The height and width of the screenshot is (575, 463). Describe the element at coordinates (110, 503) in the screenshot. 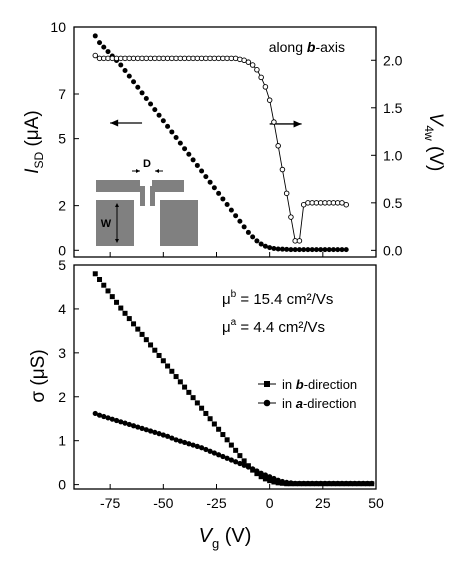

I see `bottom-x-tick-label: -75` at that location.